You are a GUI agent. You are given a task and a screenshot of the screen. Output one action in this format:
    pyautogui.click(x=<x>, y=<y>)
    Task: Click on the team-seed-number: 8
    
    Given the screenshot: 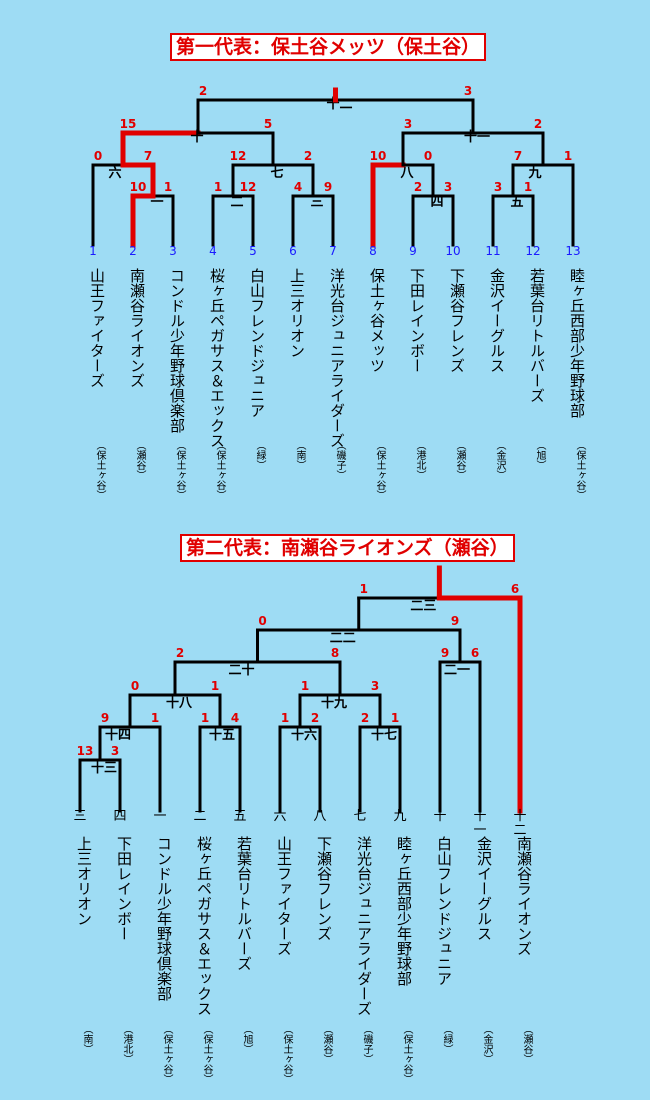 What is the action you would take?
    pyautogui.click(x=373, y=251)
    